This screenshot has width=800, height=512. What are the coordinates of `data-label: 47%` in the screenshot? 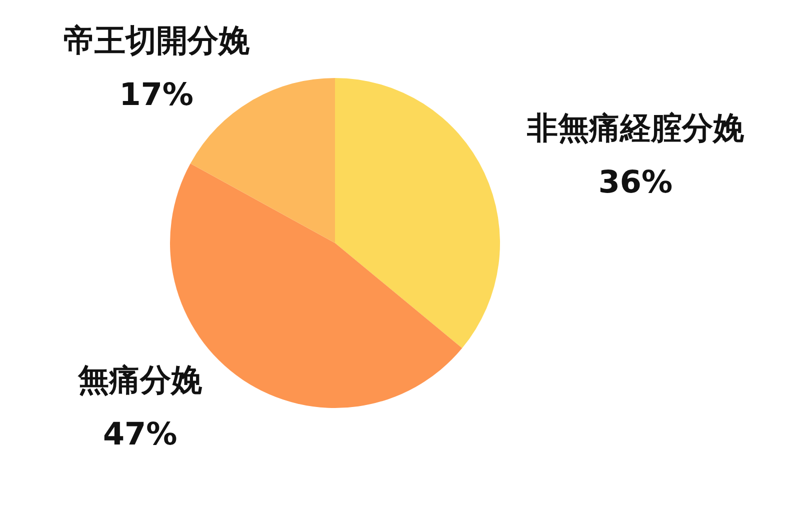 It's located at (140, 434).